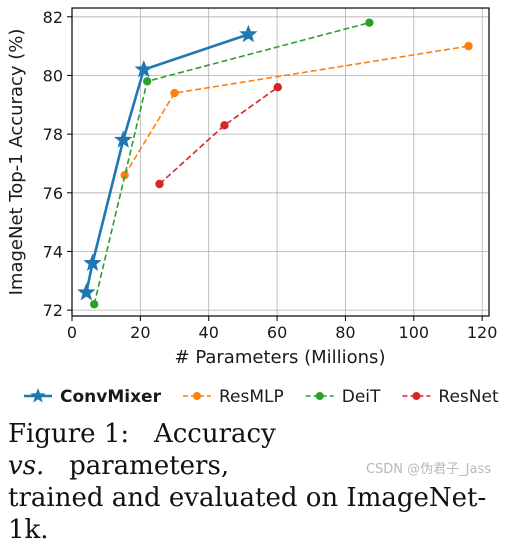 The height and width of the screenshot is (546, 505). Describe the element at coordinates (280, 357) in the screenshot. I see `x-axis-label: # Parameters (Millions)` at that location.